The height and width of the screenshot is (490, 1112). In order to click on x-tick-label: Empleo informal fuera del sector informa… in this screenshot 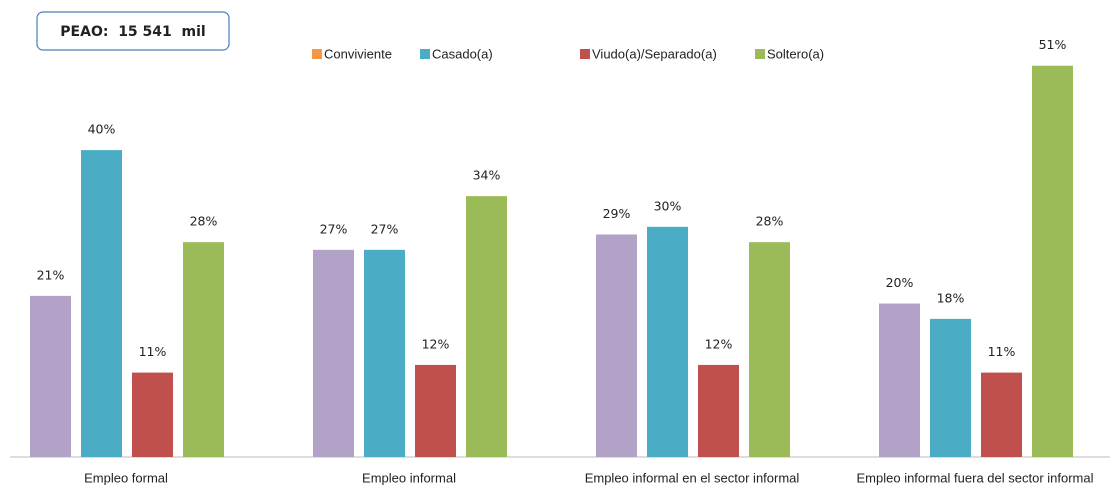, I will do `click(975, 477)`.